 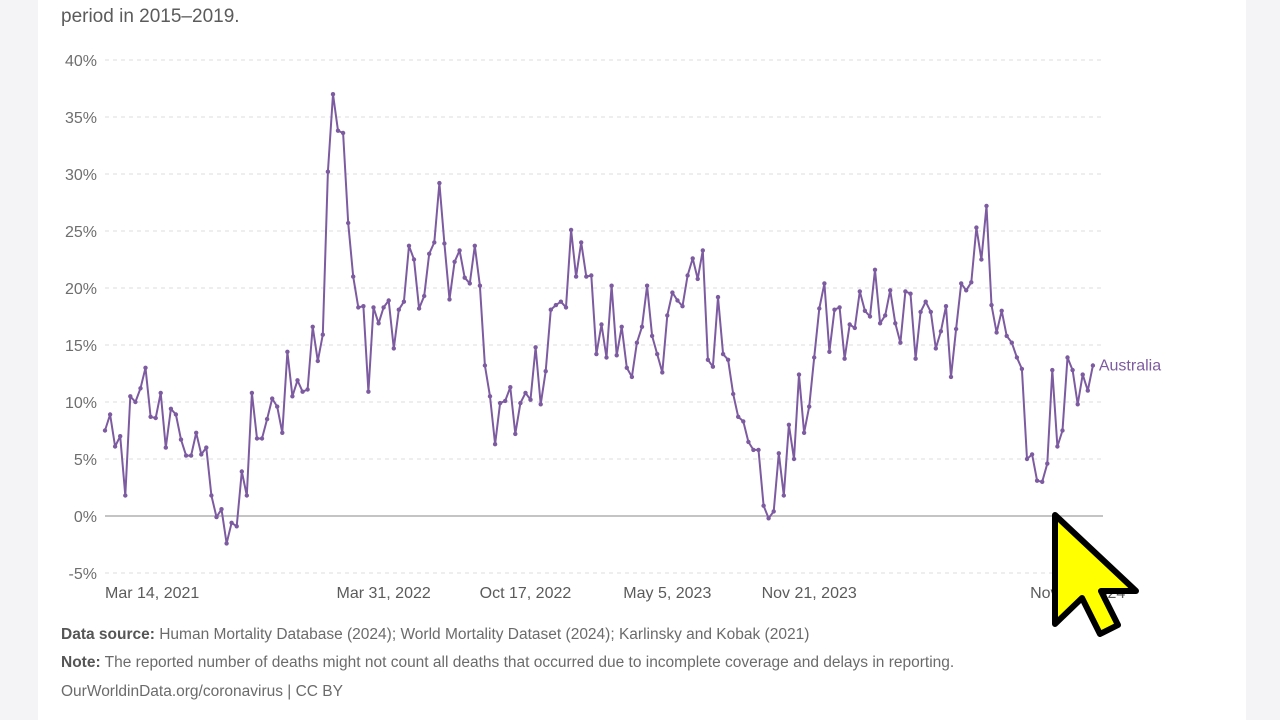 I want to click on credit-link: OurWorldinData.org/coronavirus | CC BY, so click(x=202, y=691).